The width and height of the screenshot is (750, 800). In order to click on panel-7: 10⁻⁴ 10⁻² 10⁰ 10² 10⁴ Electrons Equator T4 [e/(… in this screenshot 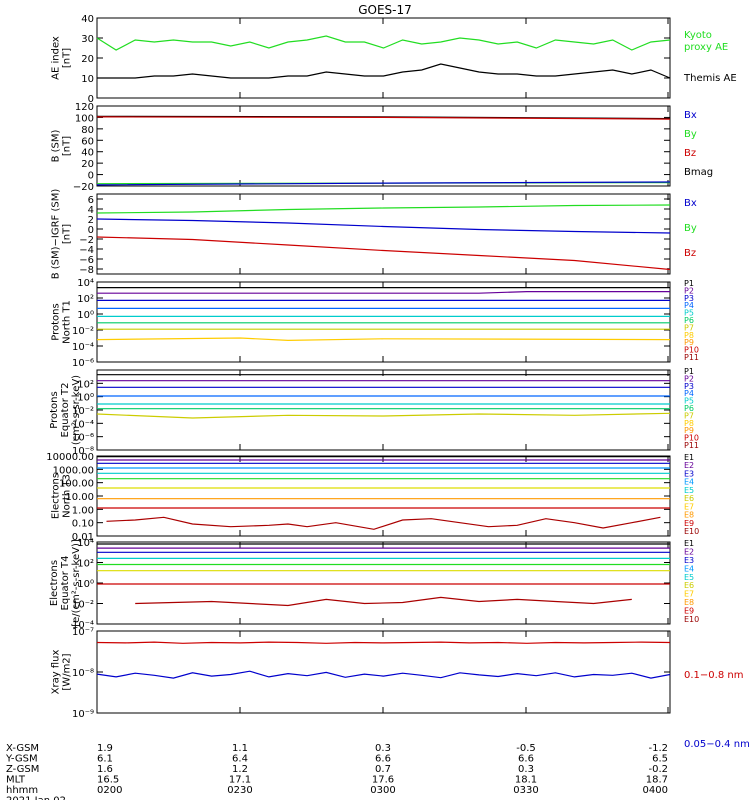, I will do `click(374, 584)`.